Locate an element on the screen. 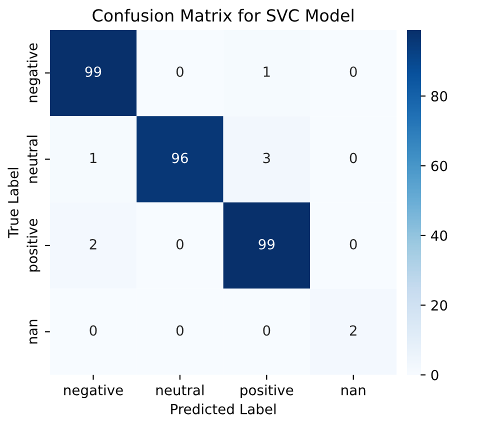 Image resolution: width=499 pixels, height=426 pixels. data-label: 3 is located at coordinates (266, 158).